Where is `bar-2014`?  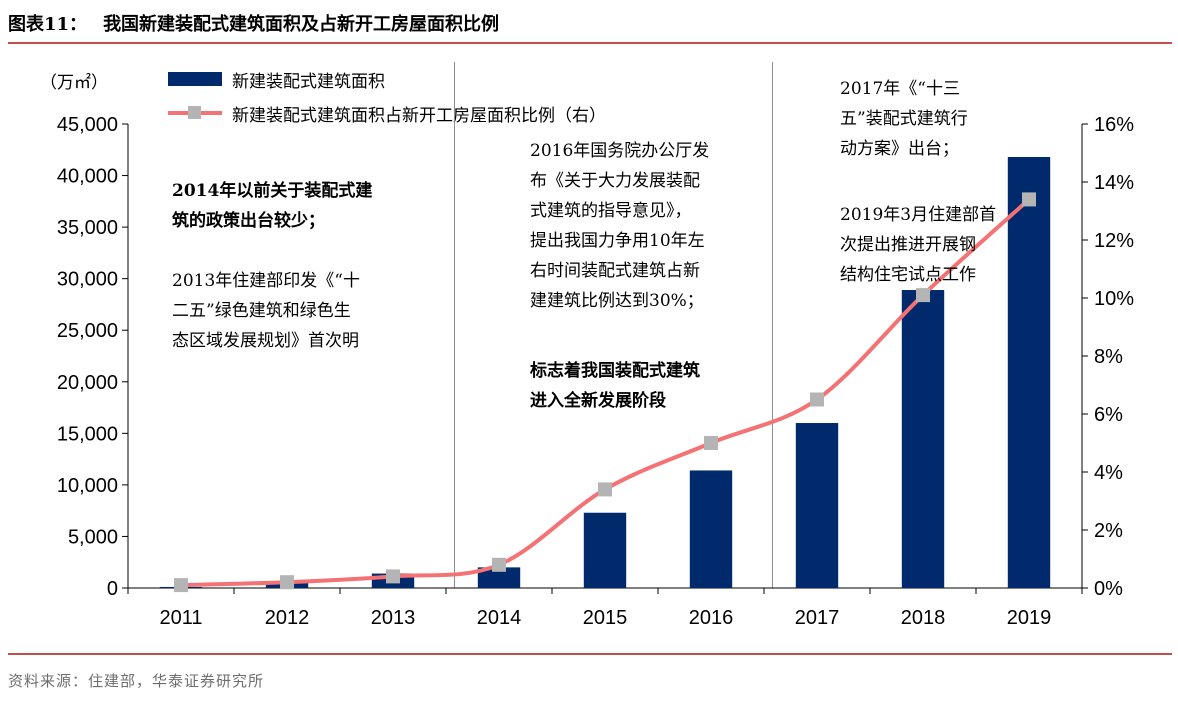
bar-2014 is located at coordinates (499, 577).